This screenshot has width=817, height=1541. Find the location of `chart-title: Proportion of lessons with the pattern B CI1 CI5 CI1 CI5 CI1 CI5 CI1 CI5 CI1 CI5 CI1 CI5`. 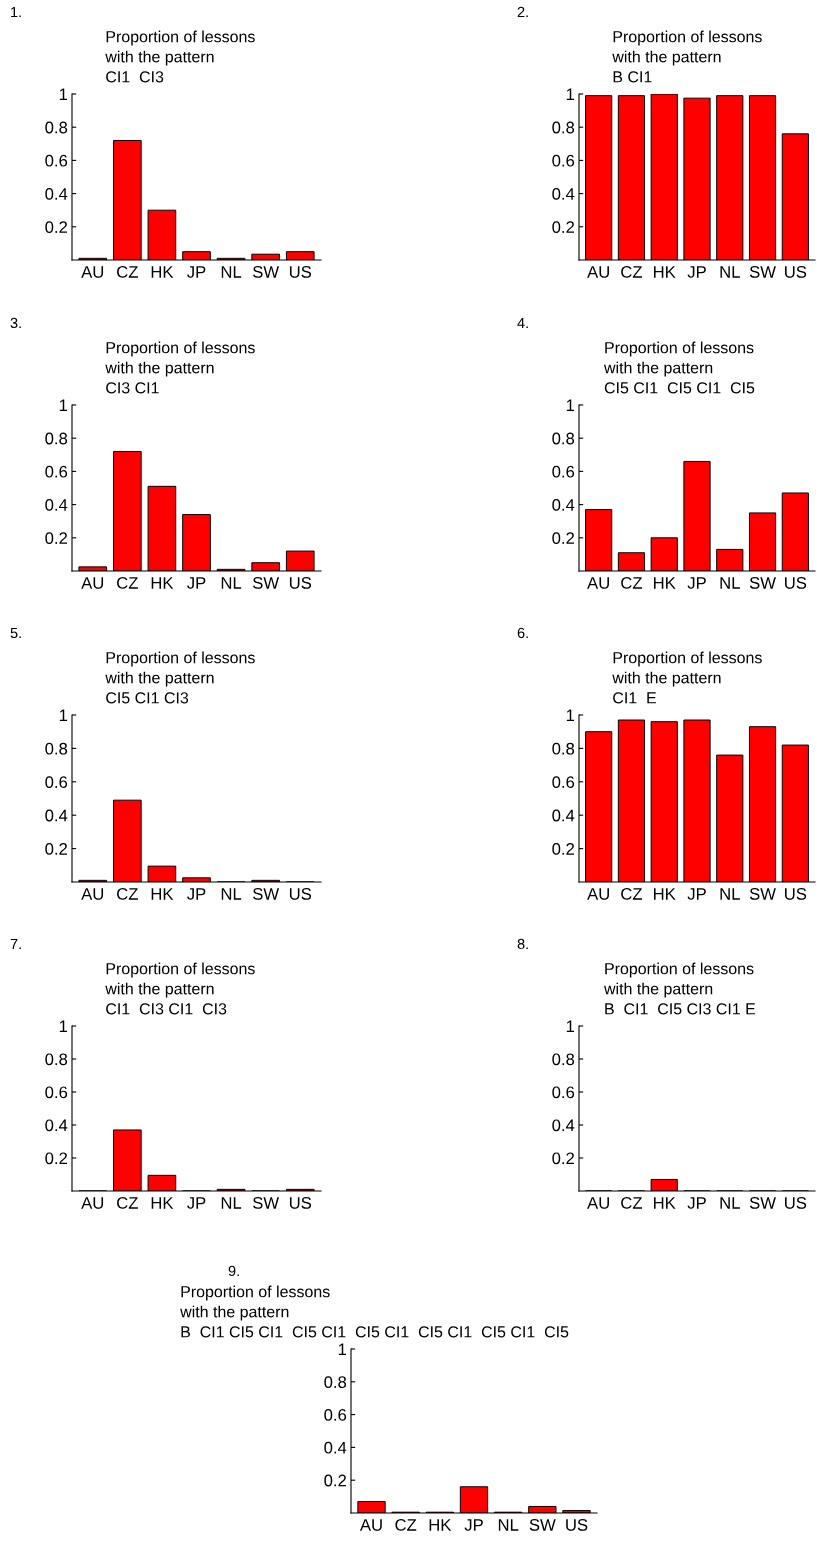

chart-title: Proportion of lessons with the pattern B CI1 CI5 CI1 CI5 CI1 CI5 CI1 CI5 CI1 CI5 CI1 CI5 is located at coordinates (374, 1311).